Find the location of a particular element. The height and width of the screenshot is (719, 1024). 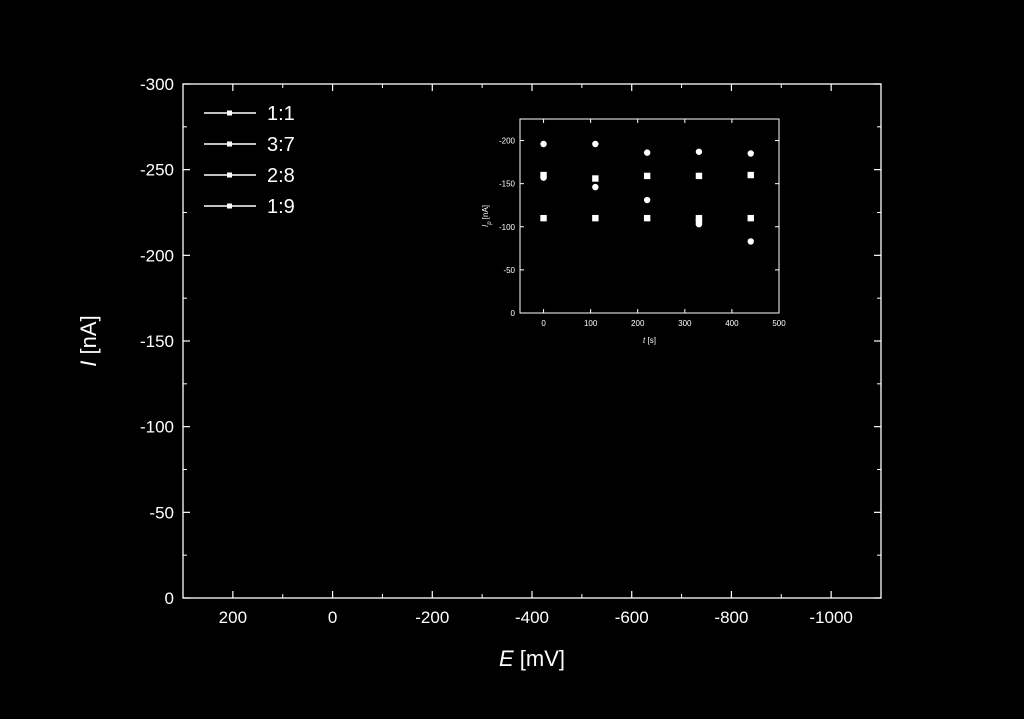

inset-y-tick-label: 0 is located at coordinates (513, 313).